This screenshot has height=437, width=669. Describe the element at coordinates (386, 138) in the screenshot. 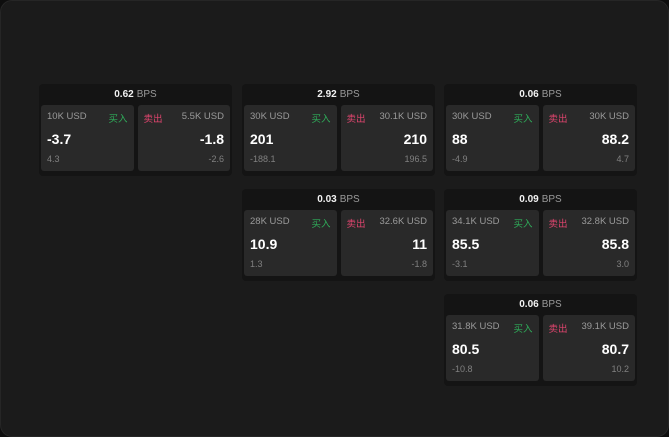

I see `sell-cell: 卖出 30.1K USD 210 196.5` at that location.